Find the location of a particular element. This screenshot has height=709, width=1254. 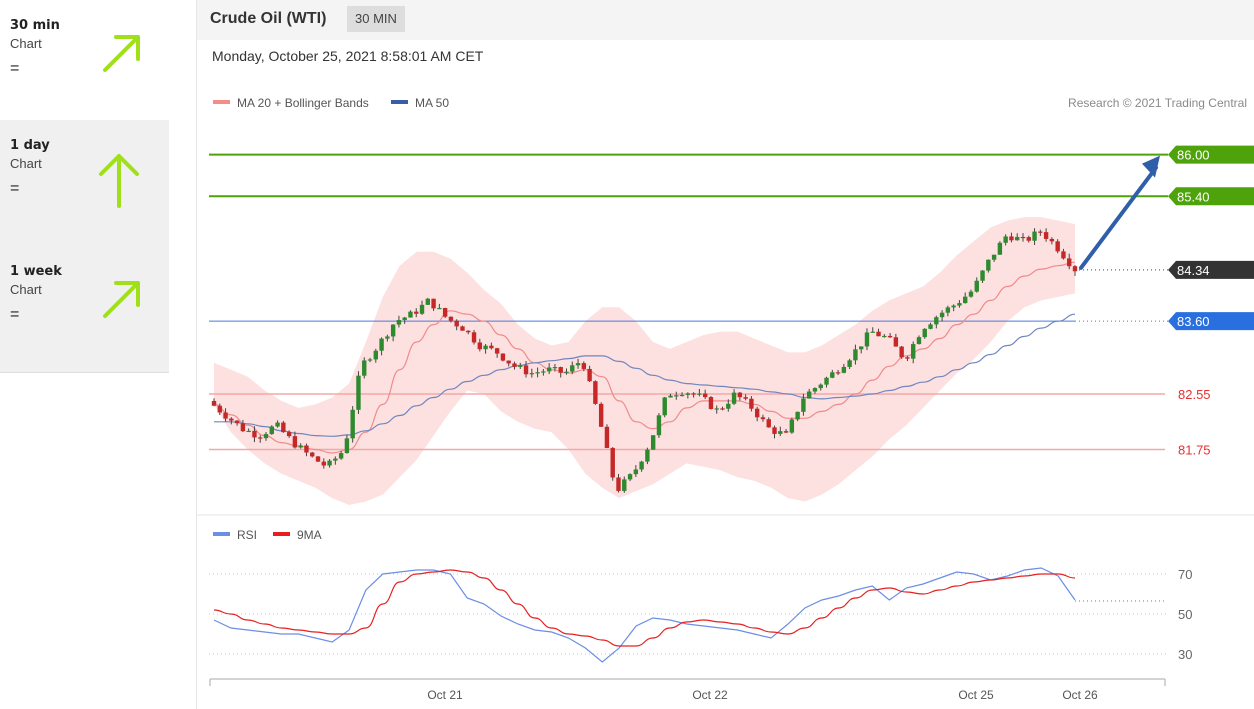

target-arrow-shaft is located at coordinates (1118, 217).